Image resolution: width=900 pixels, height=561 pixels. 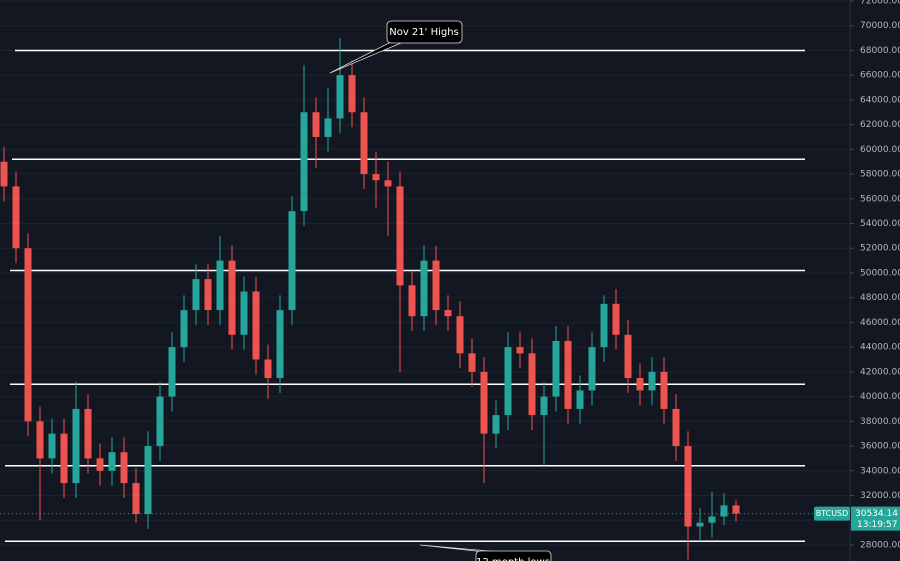 What do you see at coordinates (880, 150) in the screenshot?
I see `y-tick-label: 60000.00` at bounding box center [880, 150].